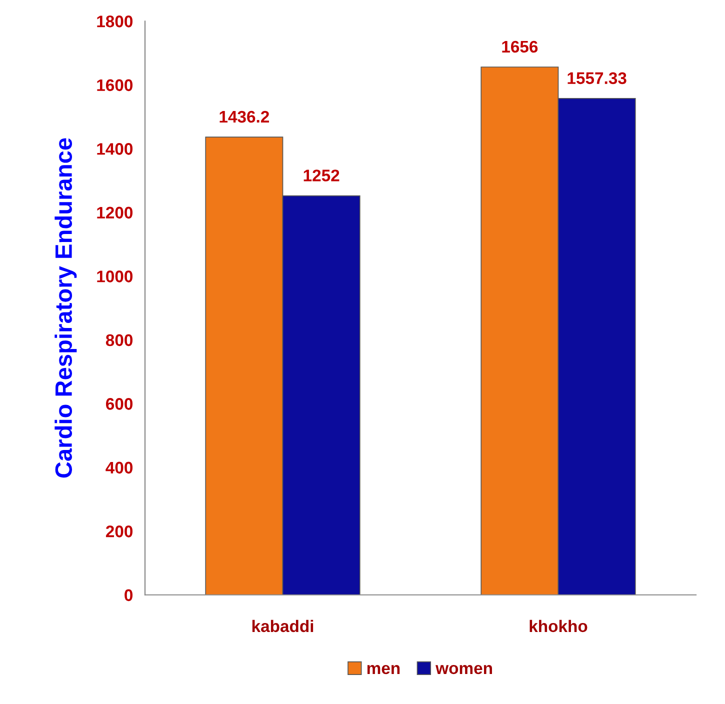 Image resolution: width=725 pixels, height=704 pixels. What do you see at coordinates (115, 85) in the screenshot?
I see `y-tick-label: 1600` at bounding box center [115, 85].